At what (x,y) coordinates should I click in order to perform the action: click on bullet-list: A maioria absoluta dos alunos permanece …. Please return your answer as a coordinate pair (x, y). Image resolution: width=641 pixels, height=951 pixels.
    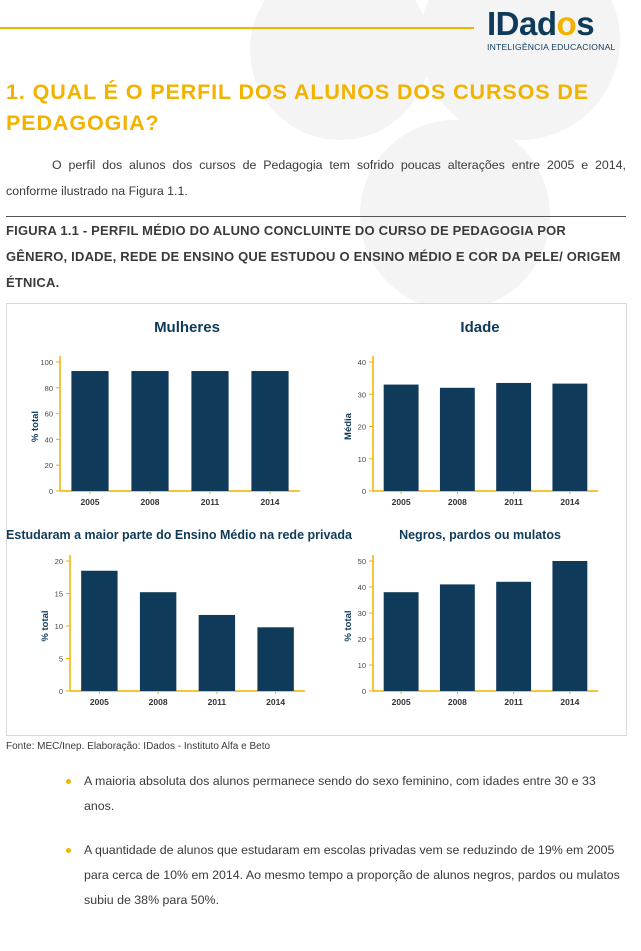
    Looking at the image, I should click on (346, 850).